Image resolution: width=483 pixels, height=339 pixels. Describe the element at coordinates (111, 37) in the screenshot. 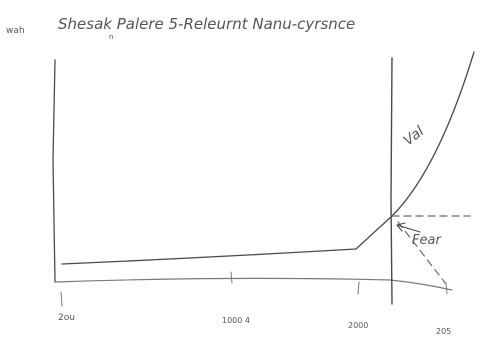

I see `title-subscript-mark: n` at that location.